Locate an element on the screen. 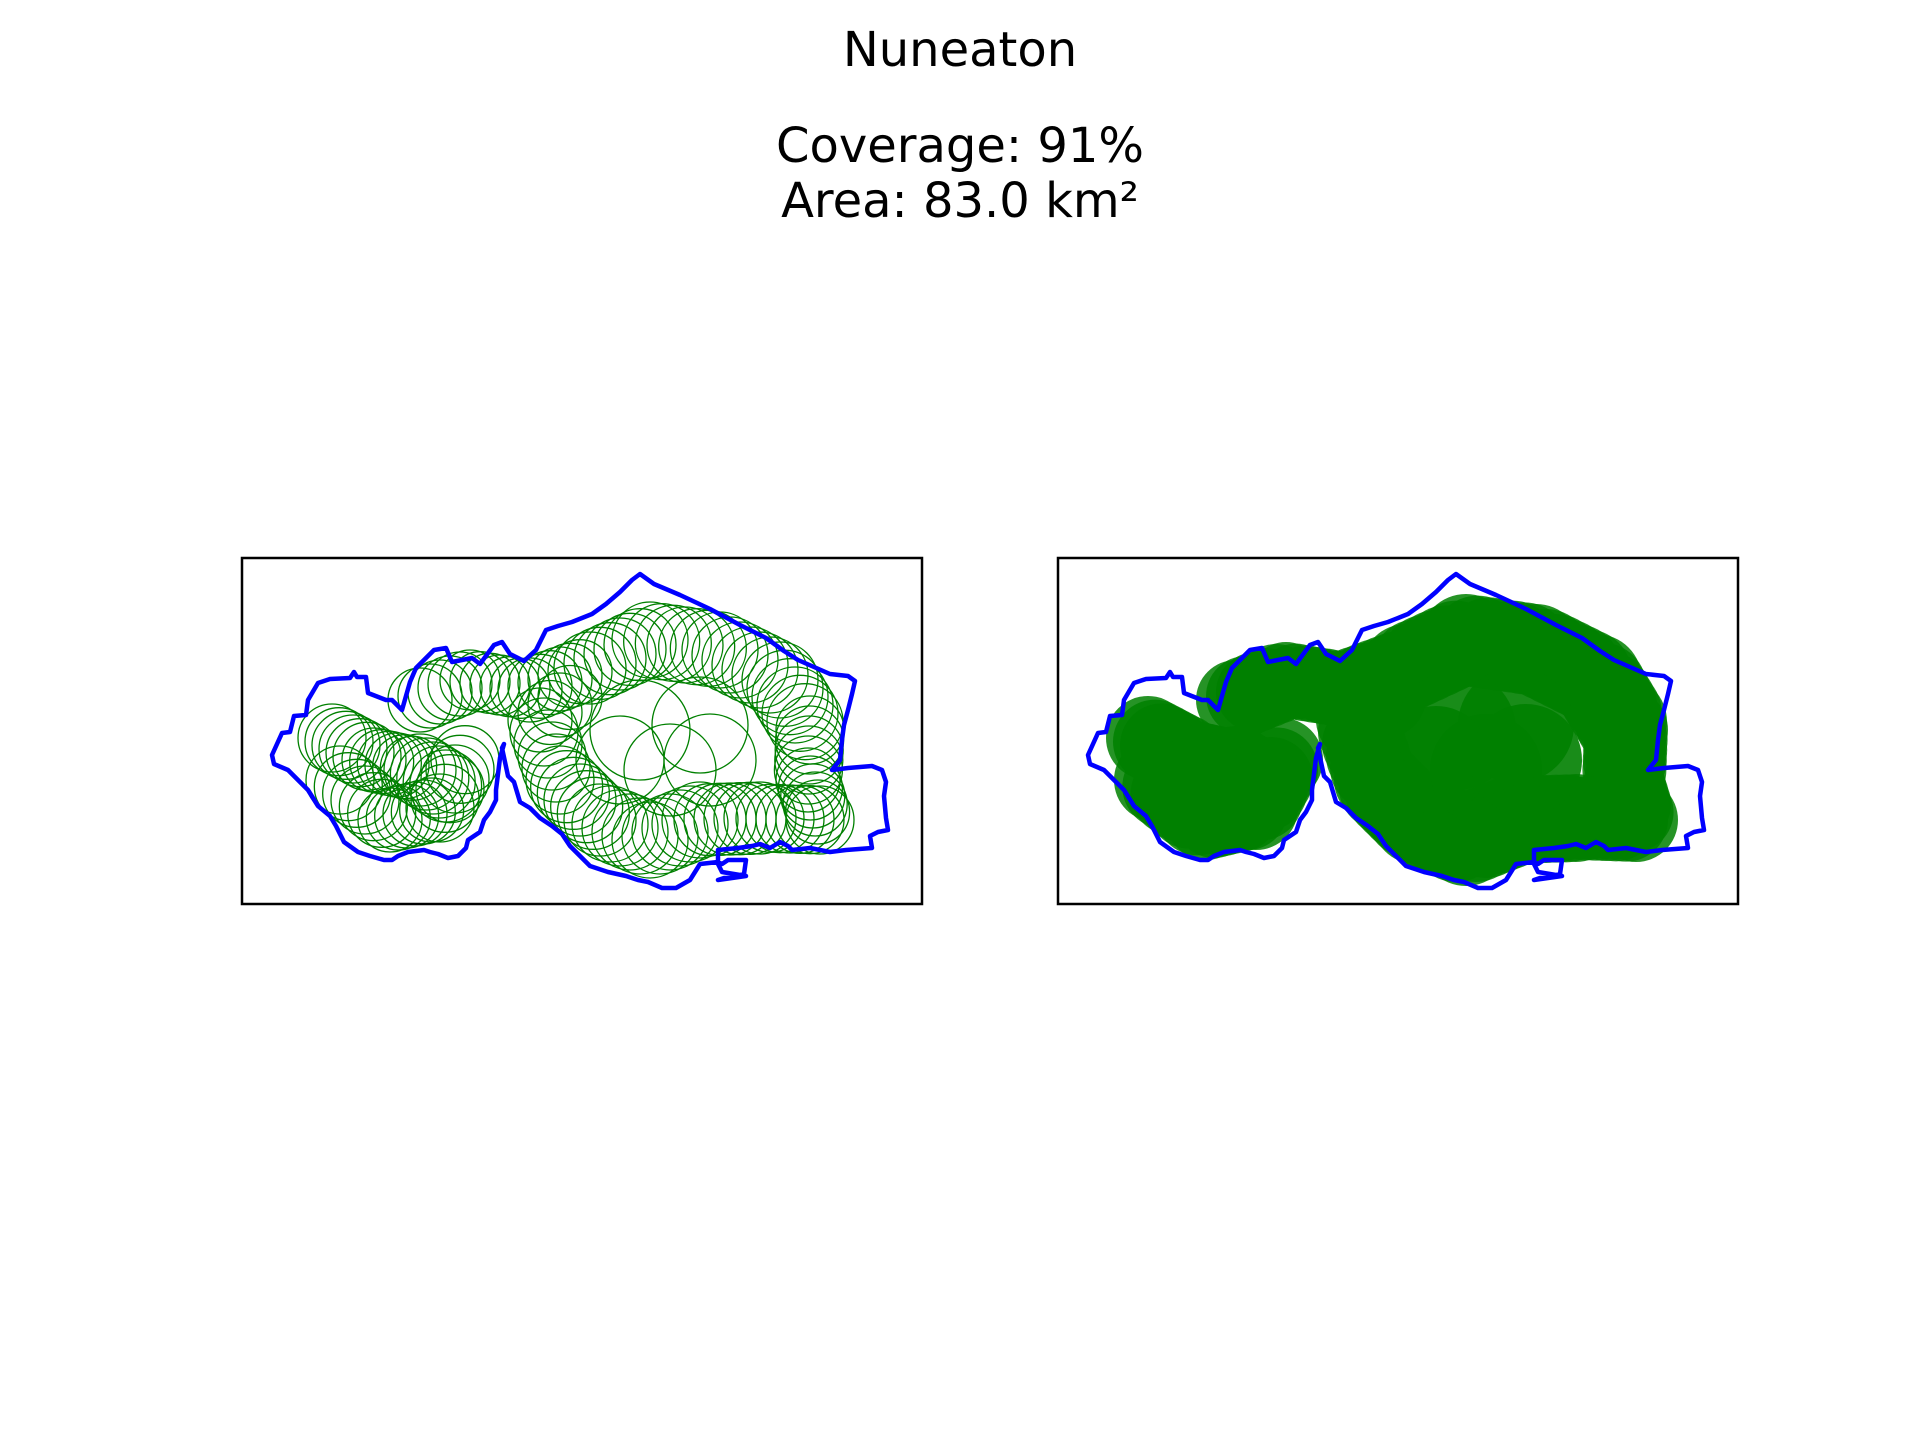 The image size is (1920, 1440). right-coverage-circles is located at coordinates (1392, 740).